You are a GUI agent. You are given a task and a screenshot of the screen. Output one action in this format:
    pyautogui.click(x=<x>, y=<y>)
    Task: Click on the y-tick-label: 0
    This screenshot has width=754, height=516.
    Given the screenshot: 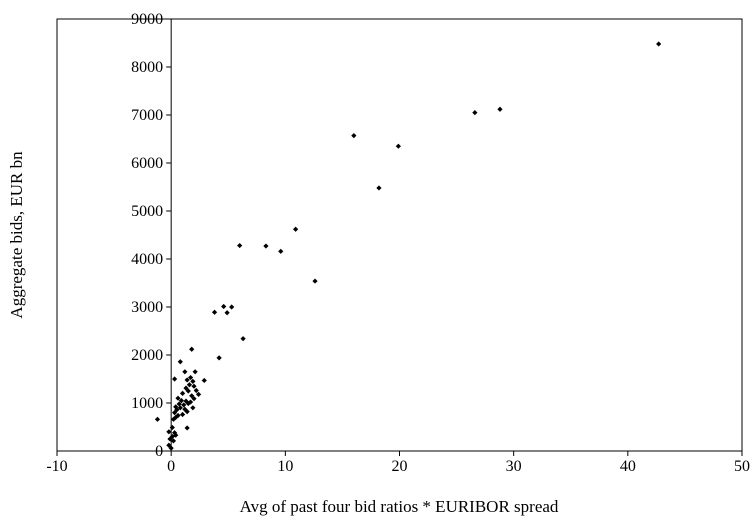 What is the action you would take?
    pyautogui.click(x=159, y=451)
    